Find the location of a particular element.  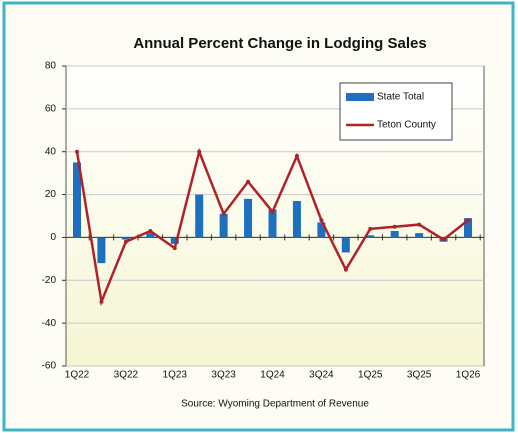

x-tick-label: 3Q24 is located at coordinates (321, 375).